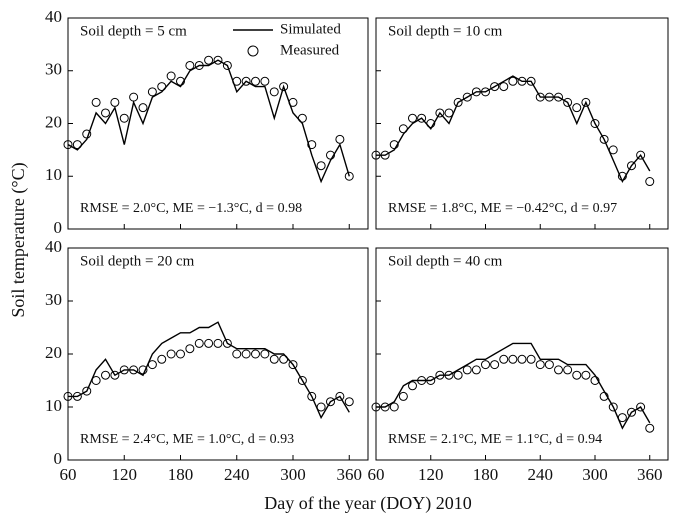 This screenshot has width=675, height=517. I want to click on panel-annotation: RMSE = 2.4°C, ME = 1.0°C, d = 0.93, so click(187, 439).